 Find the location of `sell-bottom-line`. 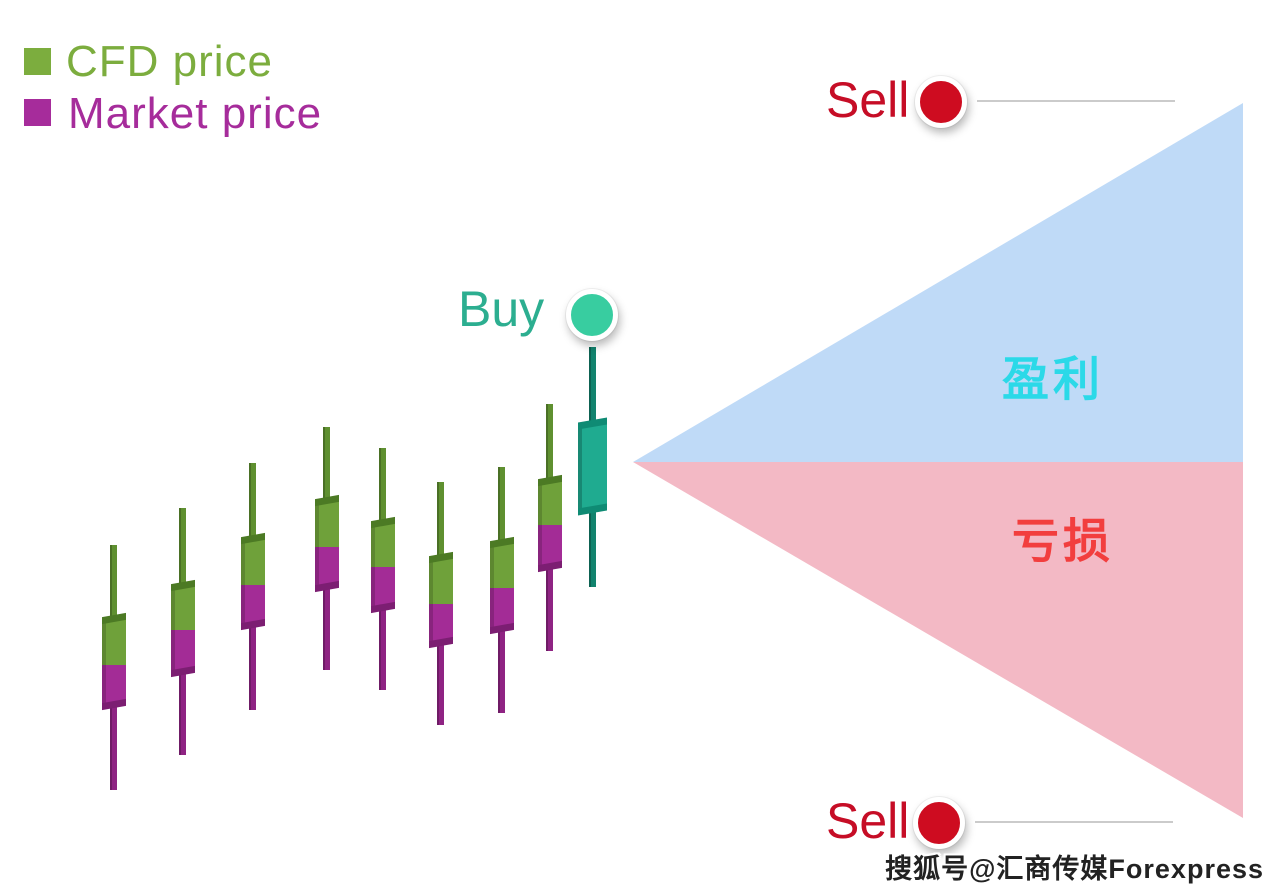

sell-bottom-line is located at coordinates (1074, 822).